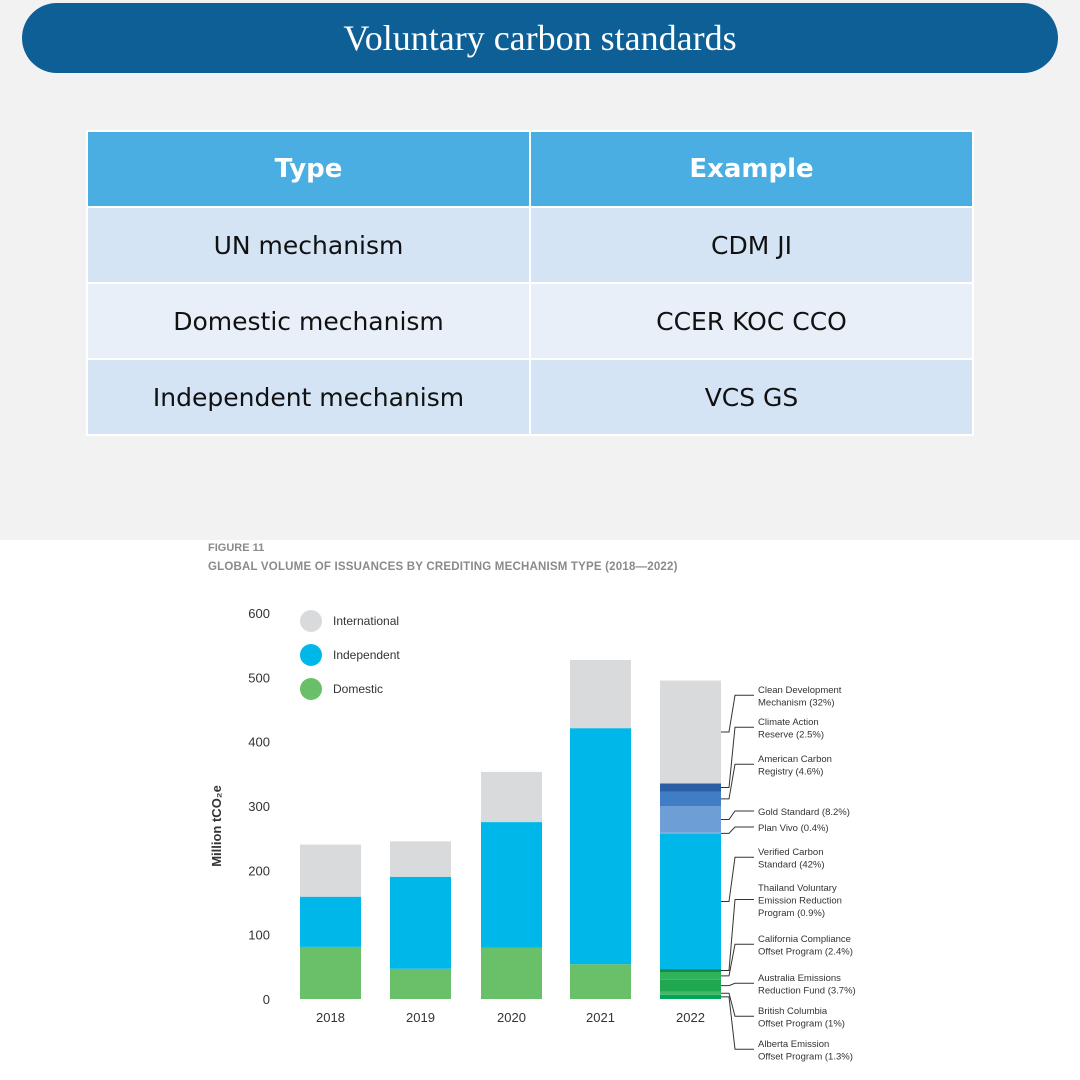 The height and width of the screenshot is (1080, 1080). I want to click on segment-annotation: Australia Emissions Reduction Fund (3.7%), so click(807, 985).